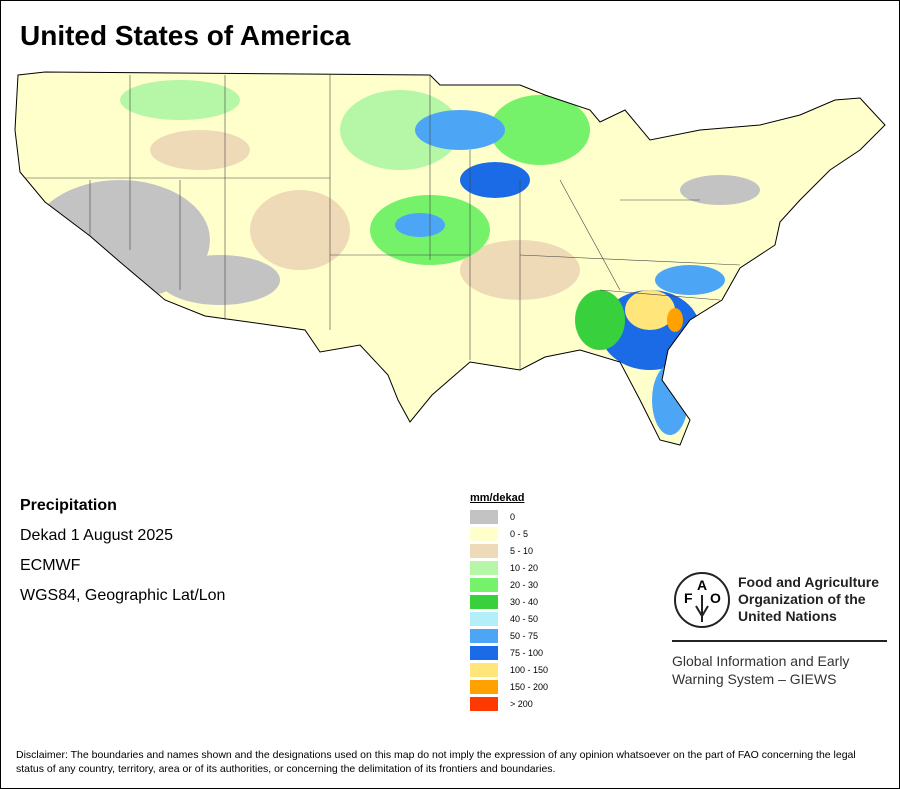 Image resolution: width=900 pixels, height=789 pixels. What do you see at coordinates (513, 516) in the screenshot?
I see `legend-label: 0` at bounding box center [513, 516].